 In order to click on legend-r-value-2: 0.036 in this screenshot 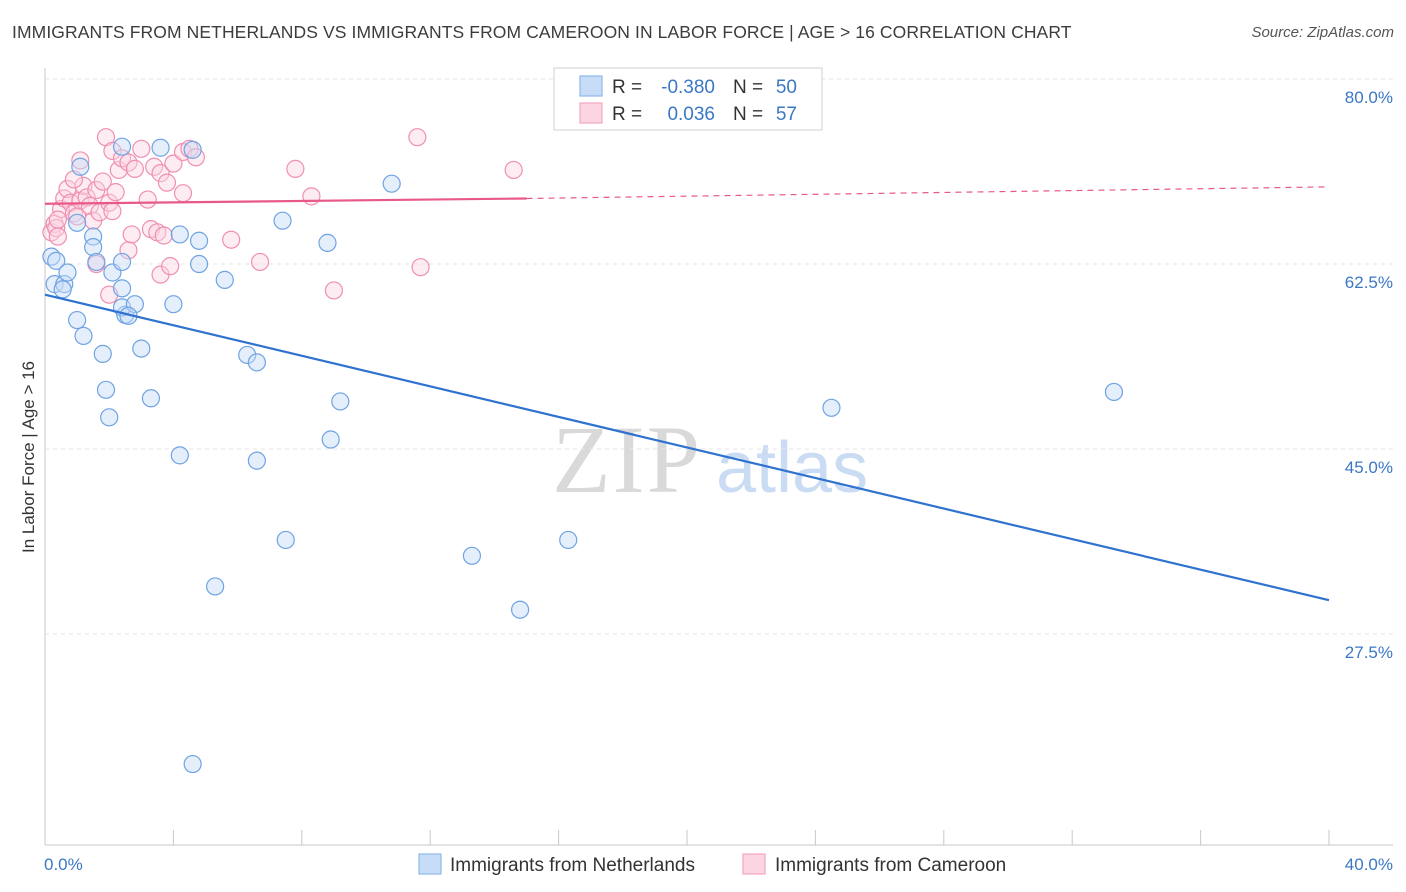, I will do `click(691, 114)`.